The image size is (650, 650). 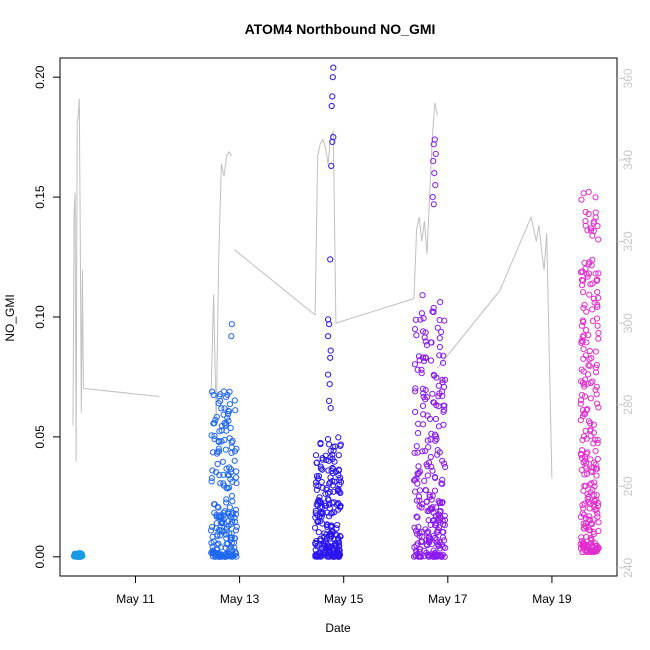 I want to click on x-tick-label: May 19, so click(x=552, y=599).